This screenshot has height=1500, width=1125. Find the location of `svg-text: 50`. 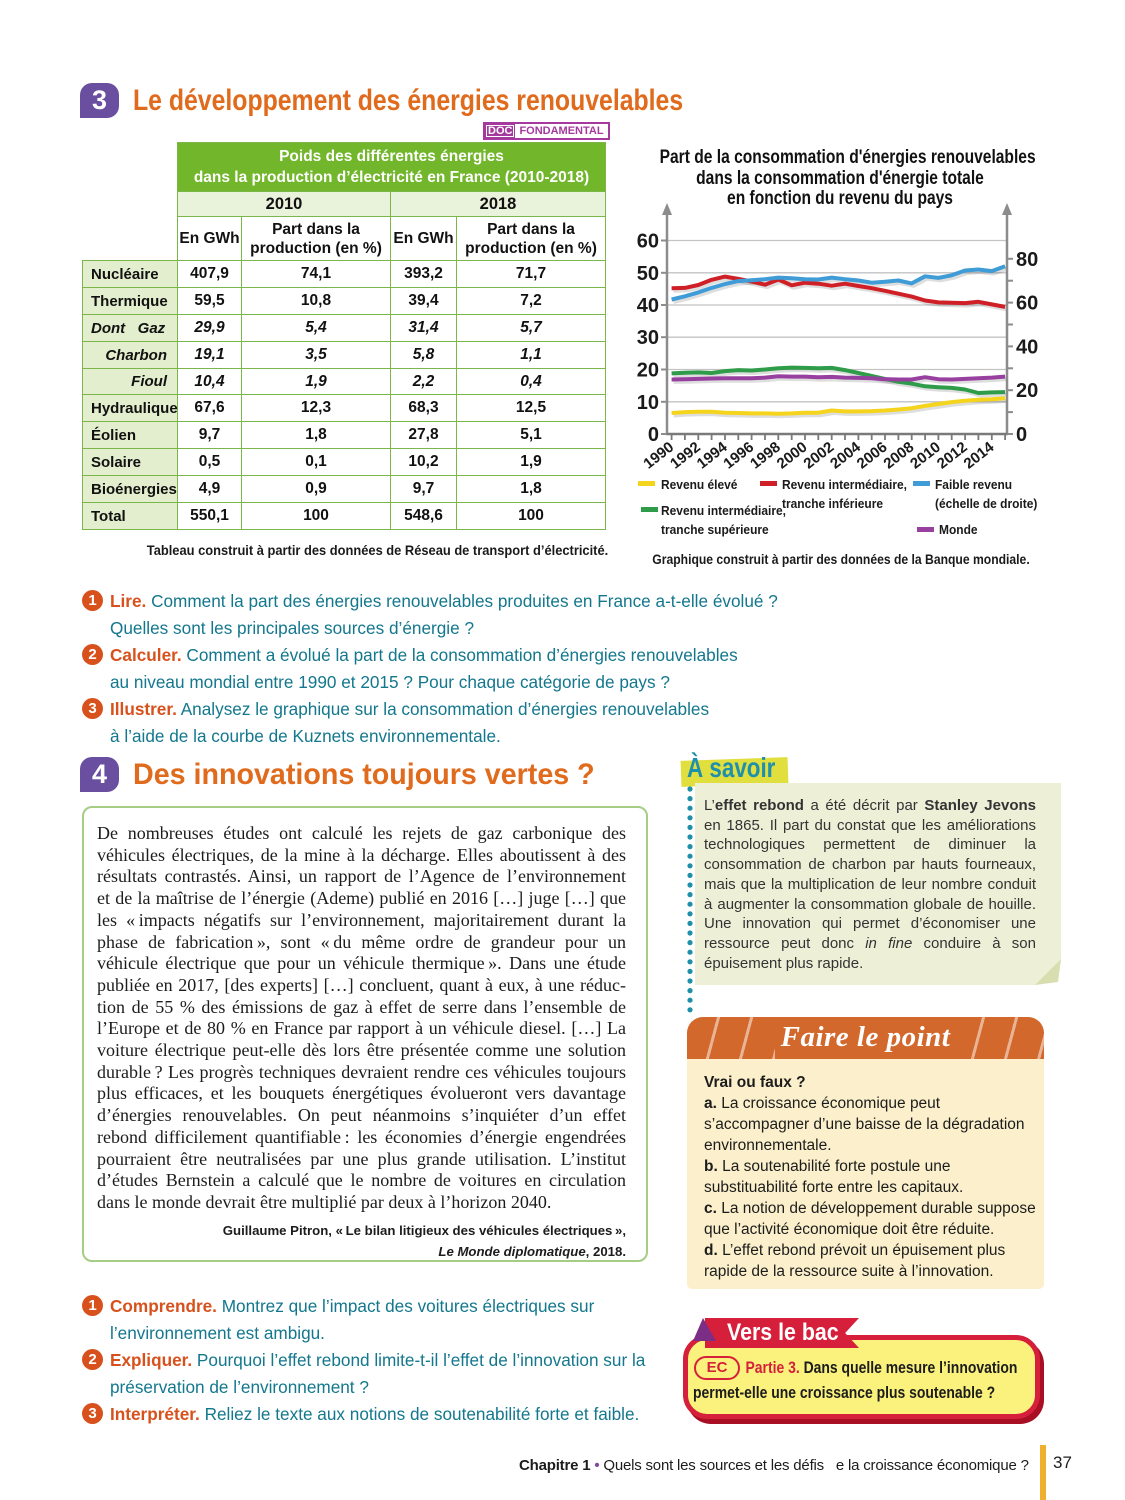

svg-text: 50 is located at coordinates (648, 274).